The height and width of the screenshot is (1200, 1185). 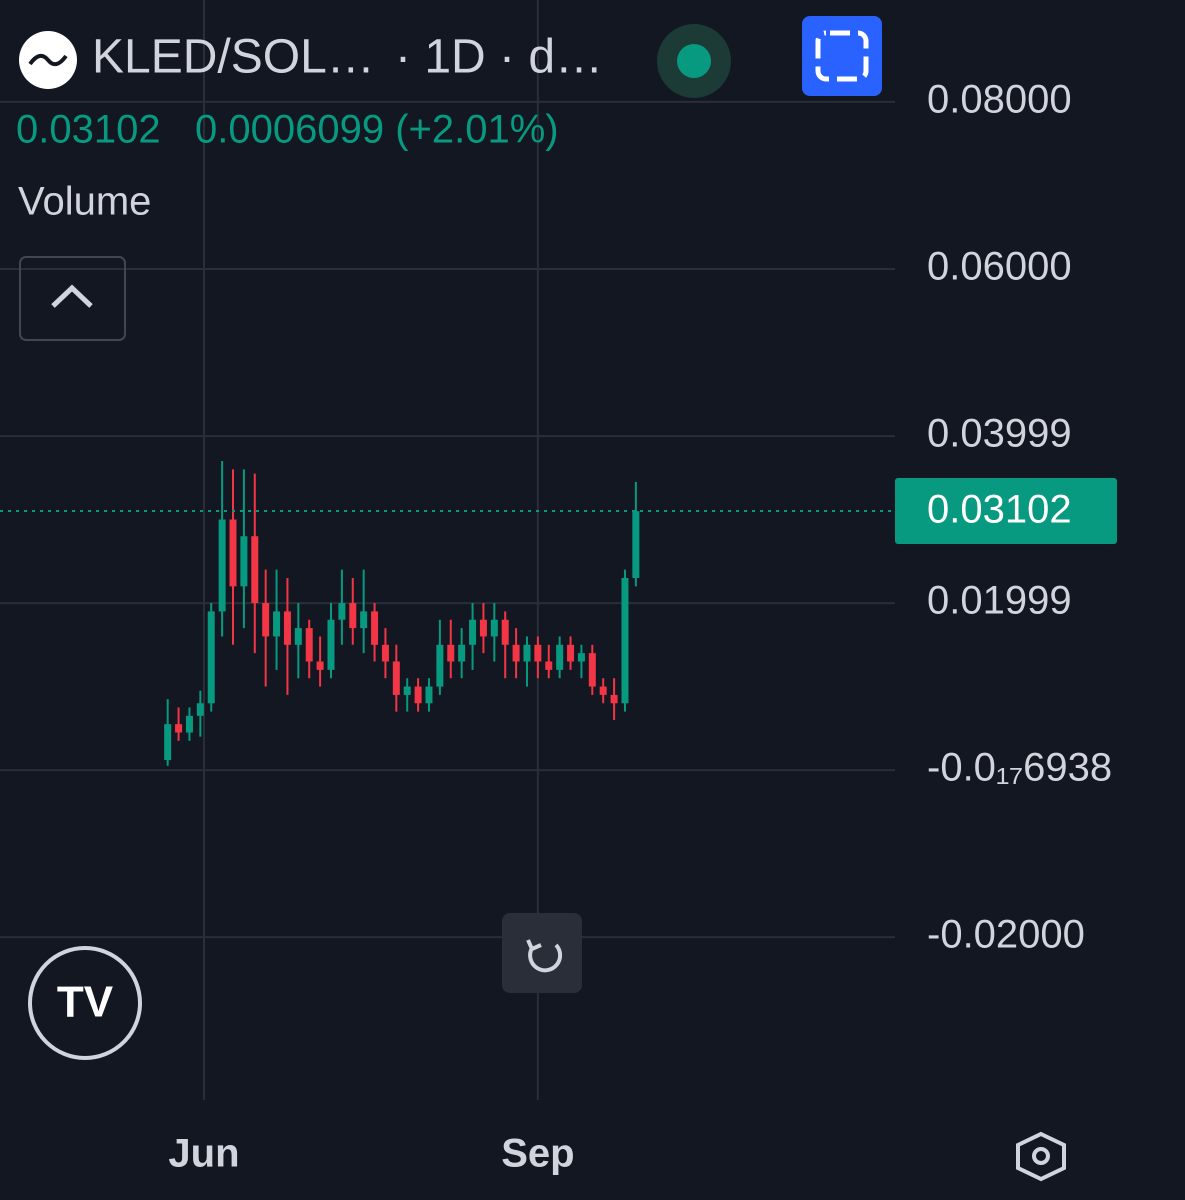 I want to click on x-tick-label: Jun, so click(x=203, y=1154).